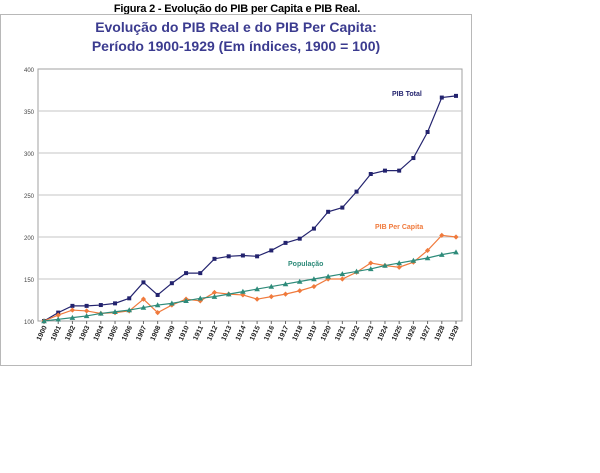  What do you see at coordinates (255, 333) in the screenshot?
I see `x-tick-label: 1915` at bounding box center [255, 333].